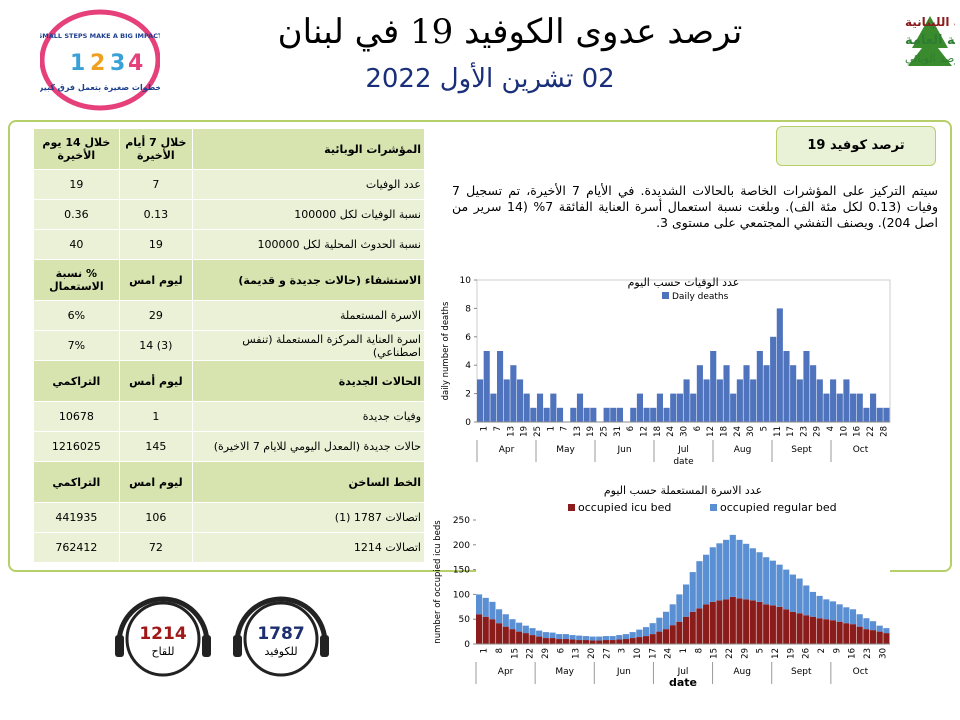 The width and height of the screenshot is (960, 720). I want to click on x-tick-label: 13, so click(577, 653).